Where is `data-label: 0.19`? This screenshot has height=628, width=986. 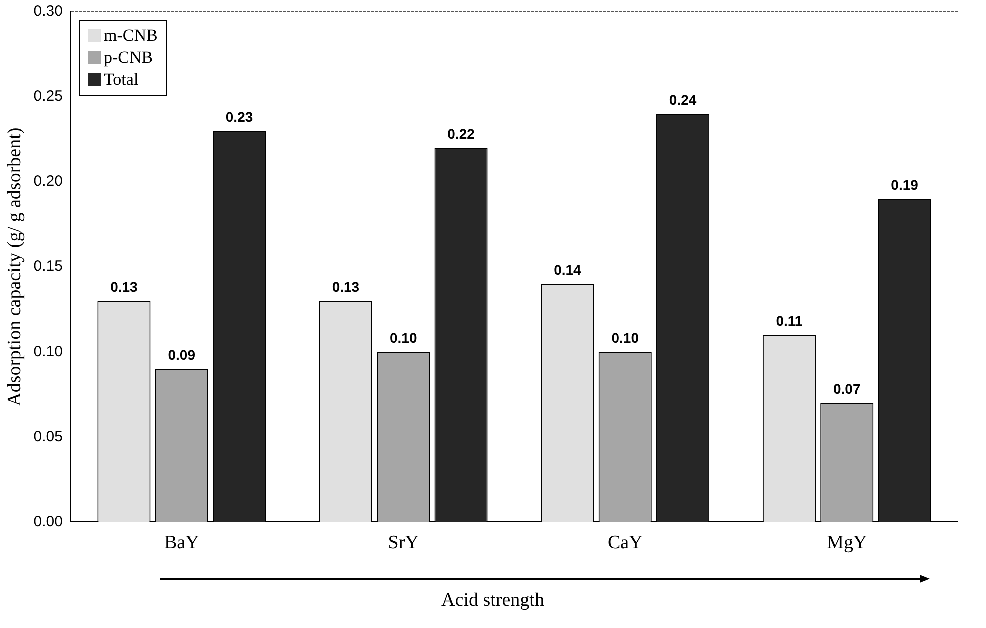 data-label: 0.19 is located at coordinates (905, 184).